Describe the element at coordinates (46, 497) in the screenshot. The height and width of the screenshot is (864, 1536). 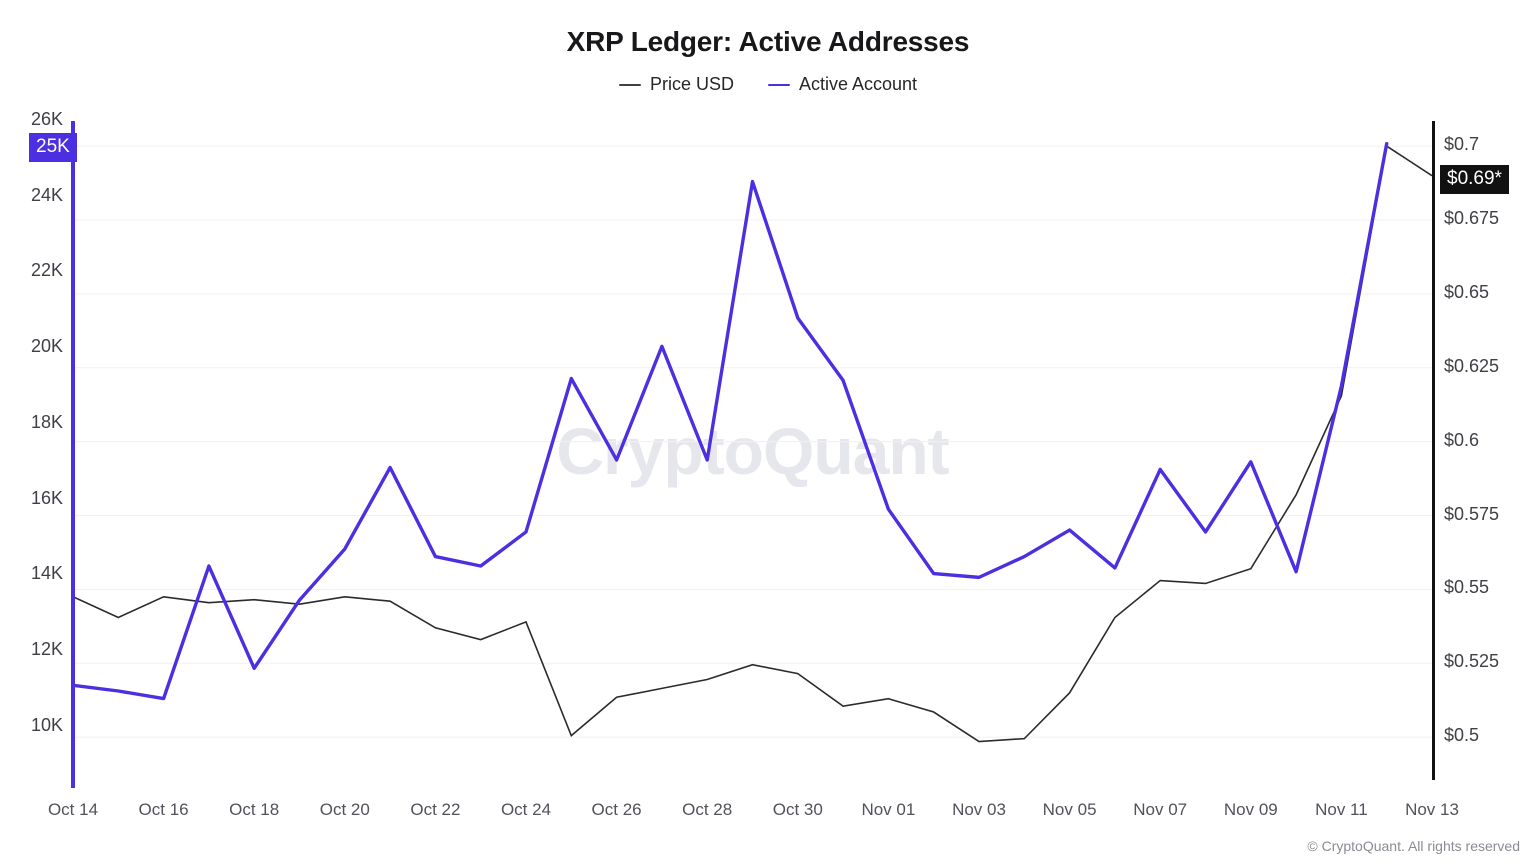
I see `y-axis-left-tick: 16K` at that location.